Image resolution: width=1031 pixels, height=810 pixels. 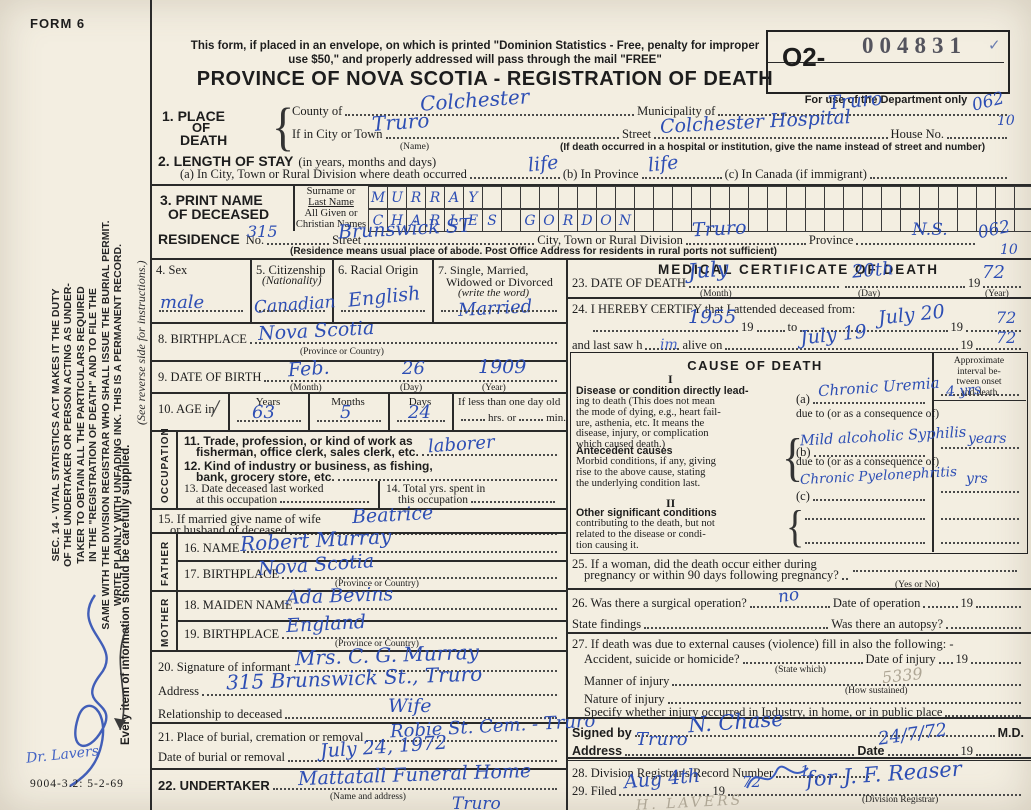 What do you see at coordinates (331, 225) in the screenshot?
I see `given-names-label-line2: Christian Names` at bounding box center [331, 225].